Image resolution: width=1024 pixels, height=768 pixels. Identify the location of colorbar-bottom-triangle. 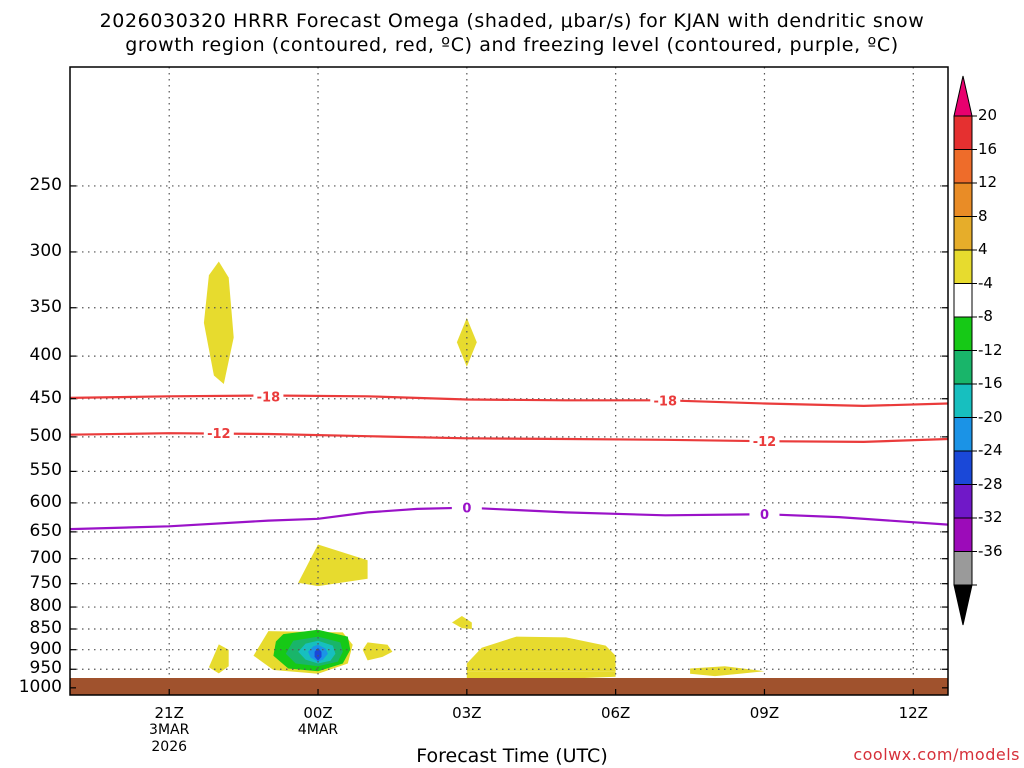
(963, 605).